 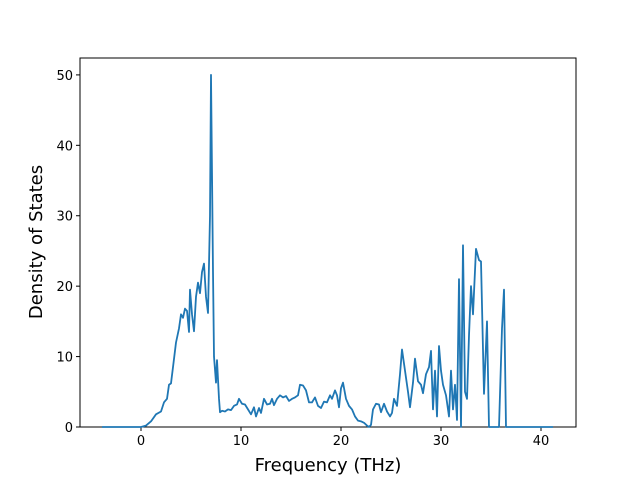 What do you see at coordinates (341, 441) in the screenshot?
I see `x-tick-label: 20` at bounding box center [341, 441].